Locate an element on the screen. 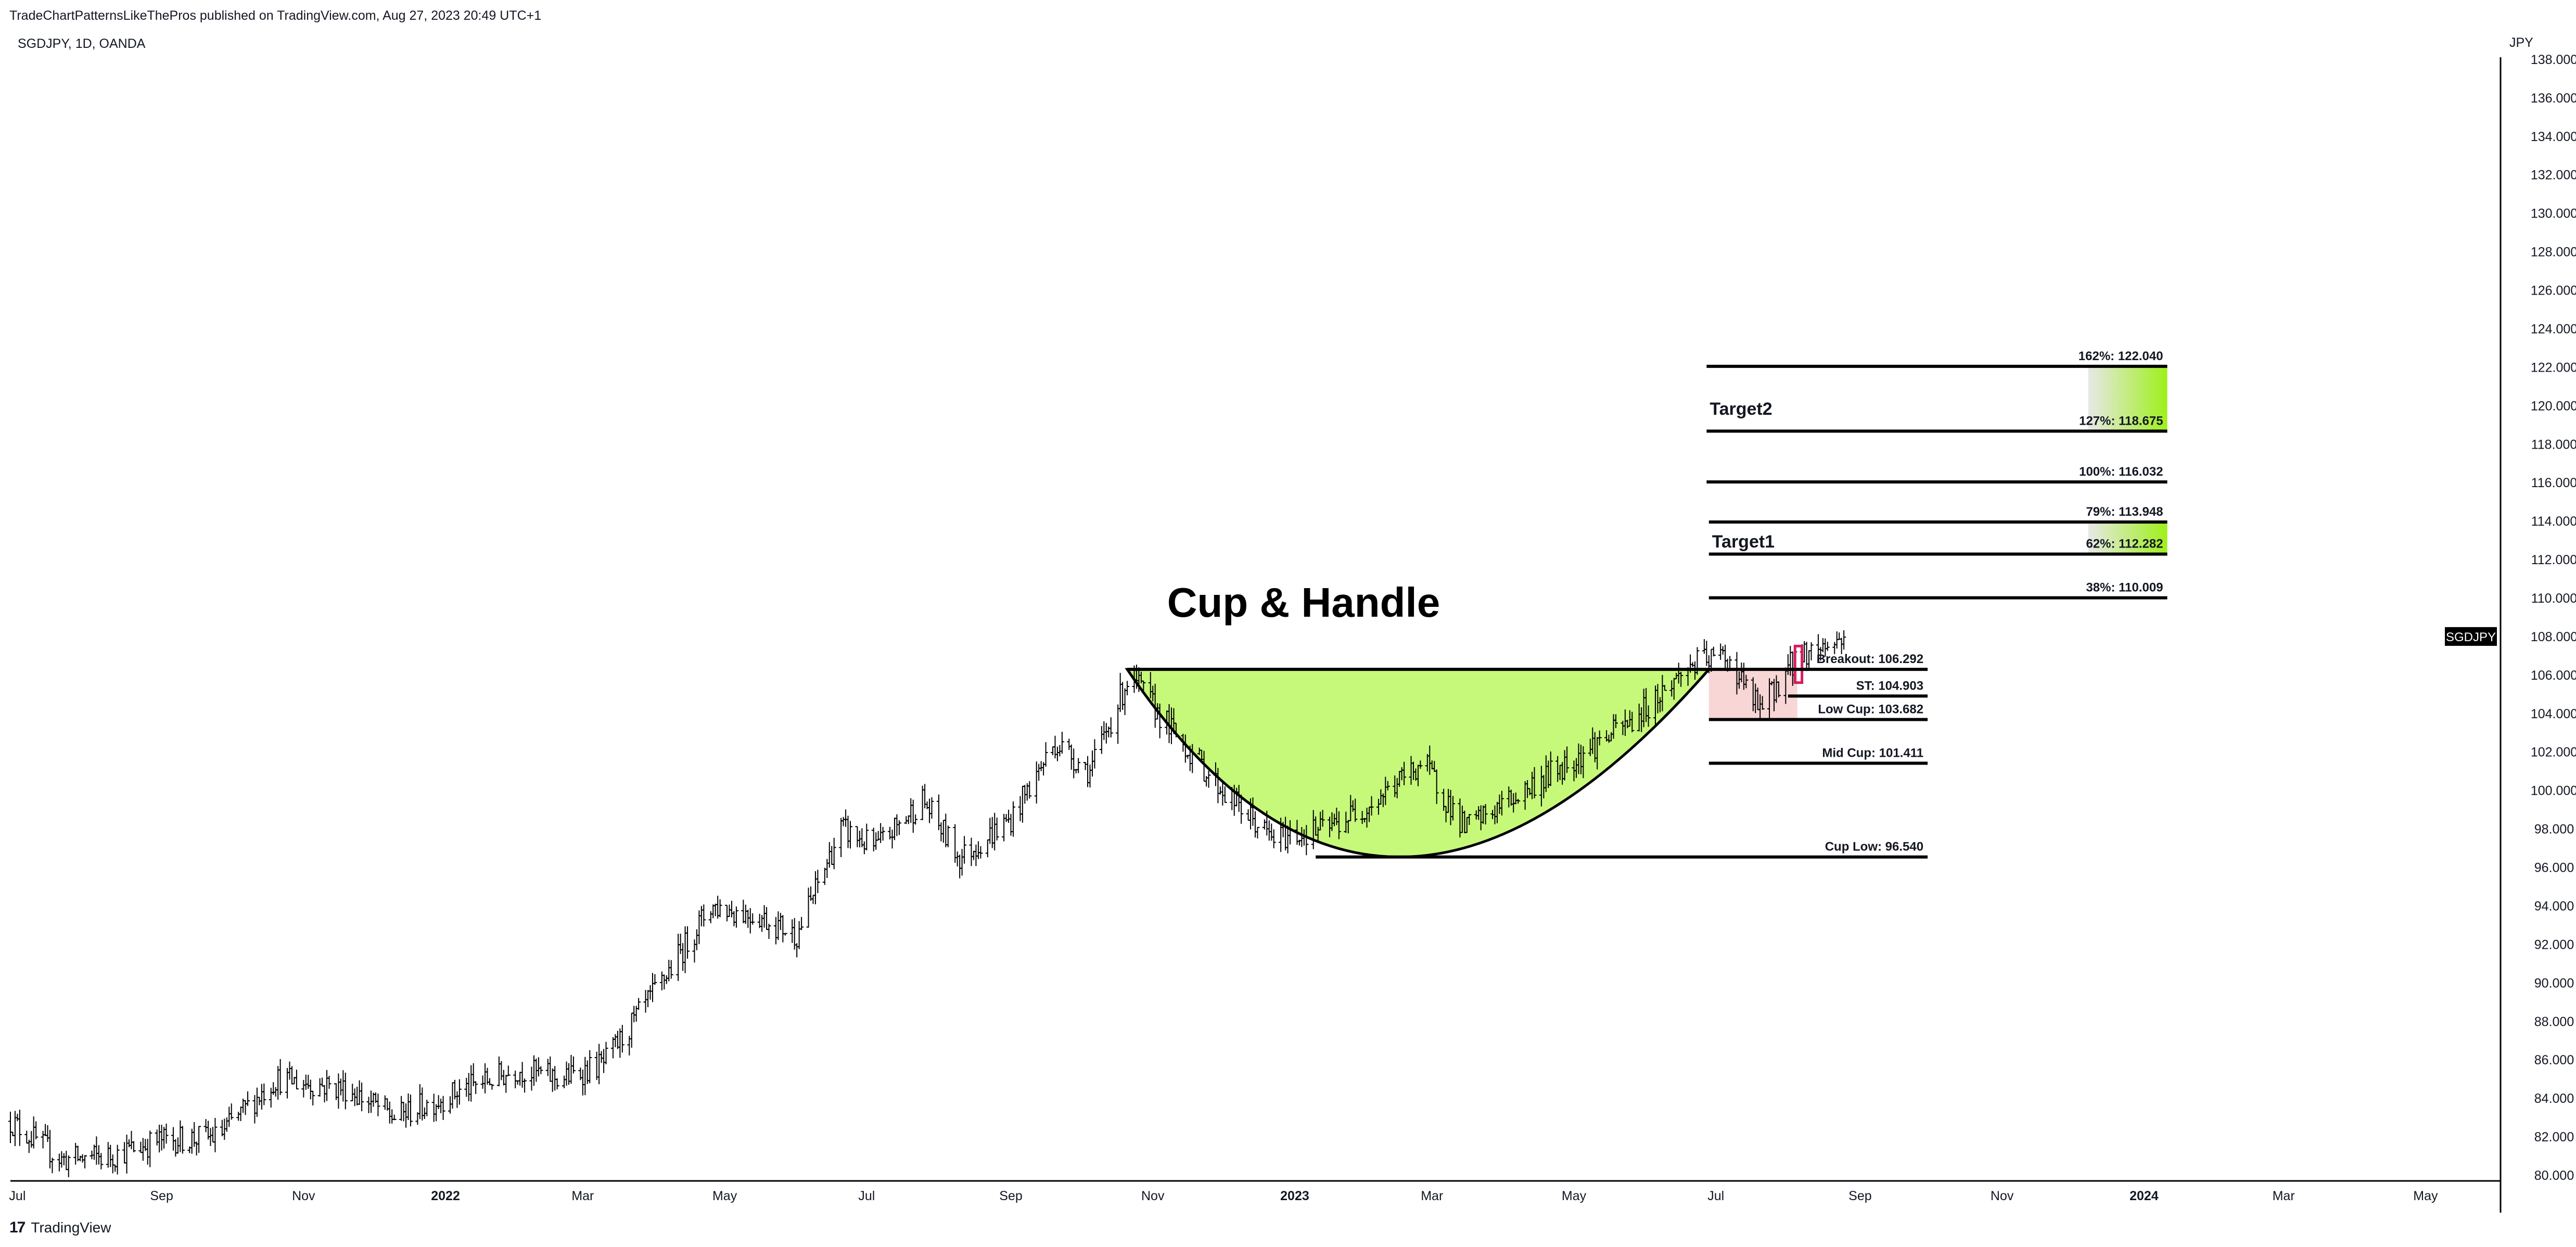 Image resolution: width=2576 pixels, height=1247 pixels. x-tick-label: Sep is located at coordinates (161, 1196).